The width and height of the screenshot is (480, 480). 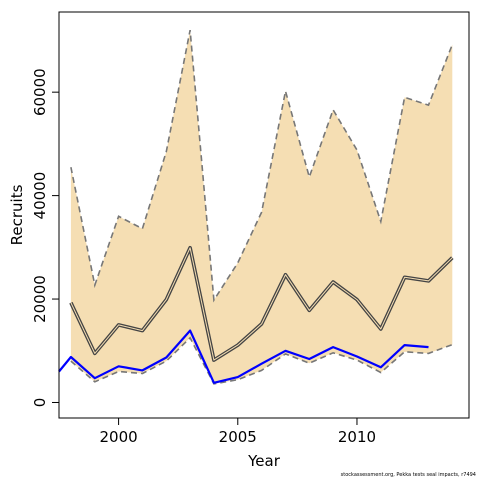 I want to click on y-axis-label: Recruits, so click(x=17, y=214).